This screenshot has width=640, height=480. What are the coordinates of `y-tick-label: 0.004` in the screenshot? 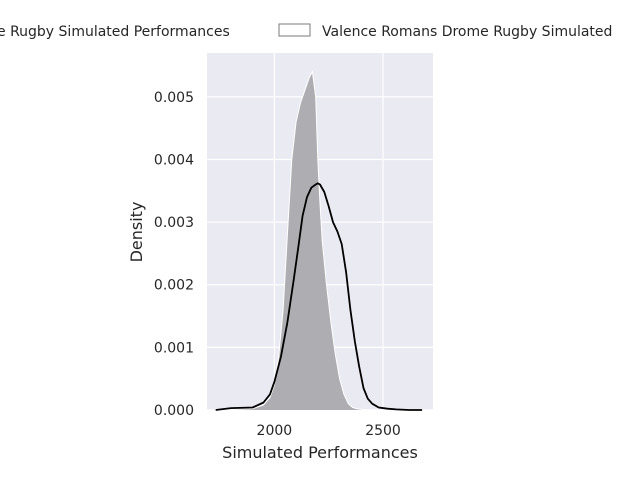 It's located at (174, 160).